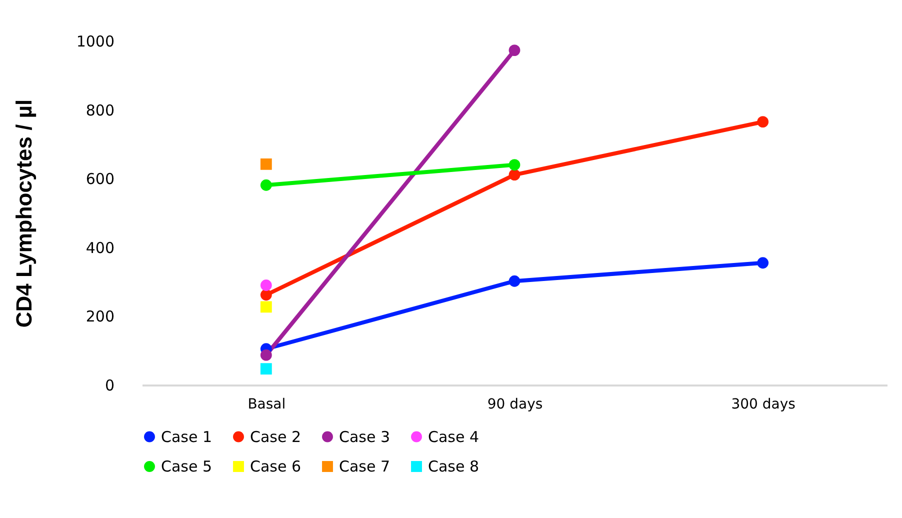  What do you see at coordinates (100, 317) in the screenshot?
I see `y-tick-label: 200` at bounding box center [100, 317].